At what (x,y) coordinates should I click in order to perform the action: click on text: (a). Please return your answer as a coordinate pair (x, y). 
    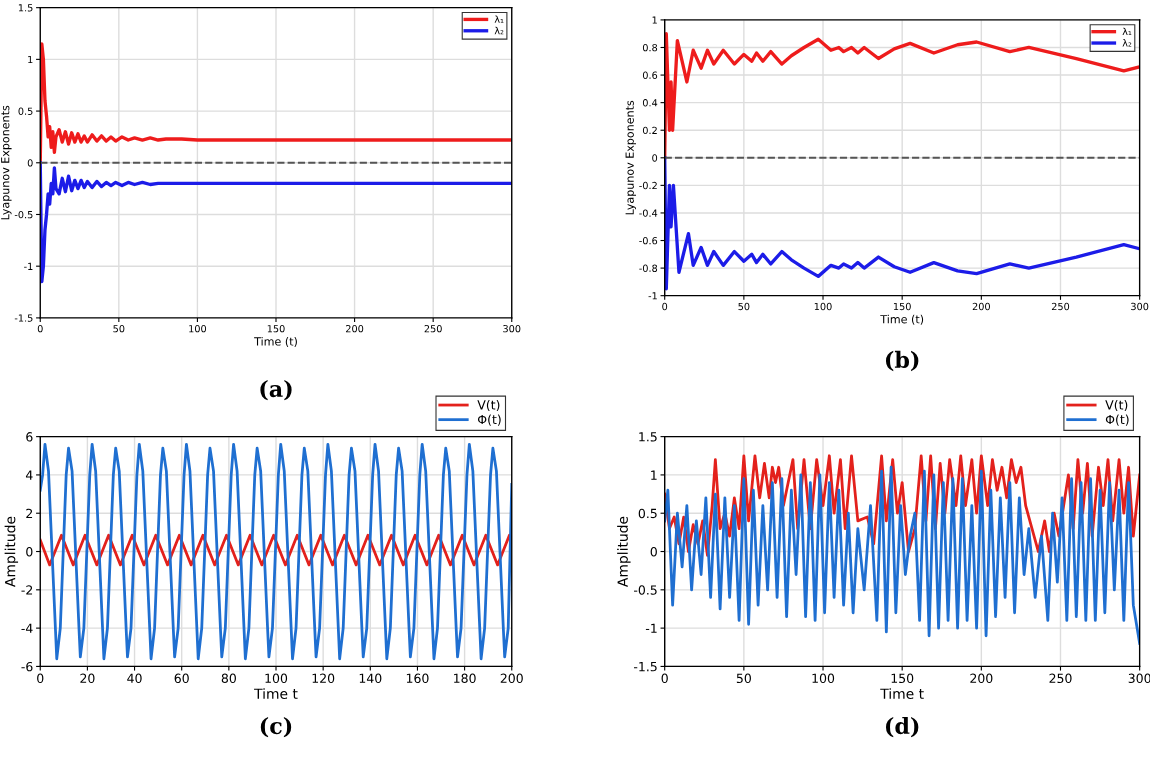
    Looking at the image, I should click on (276, 390).